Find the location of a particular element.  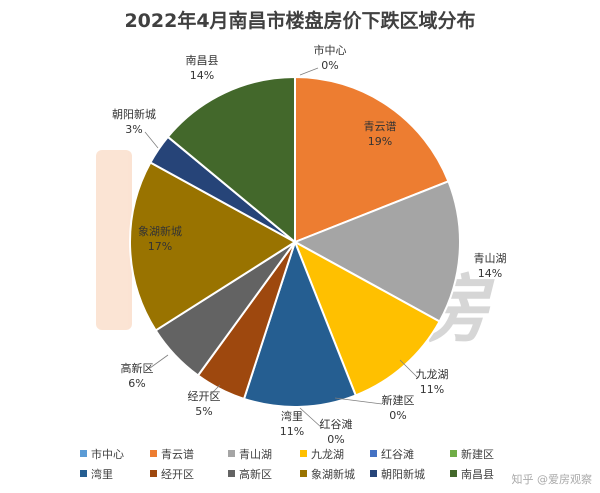

watermark-credit: 知乎 @爱房观察 is located at coordinates (552, 479).